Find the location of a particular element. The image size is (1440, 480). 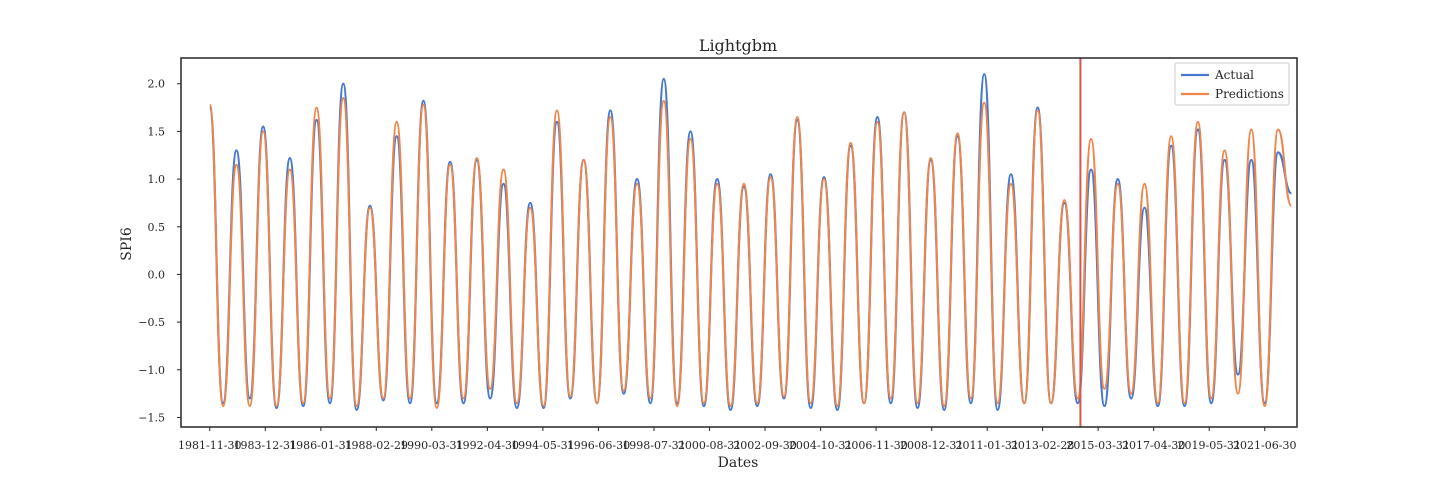

x-tick-label: 2017-04-30 is located at coordinates (1153, 445).